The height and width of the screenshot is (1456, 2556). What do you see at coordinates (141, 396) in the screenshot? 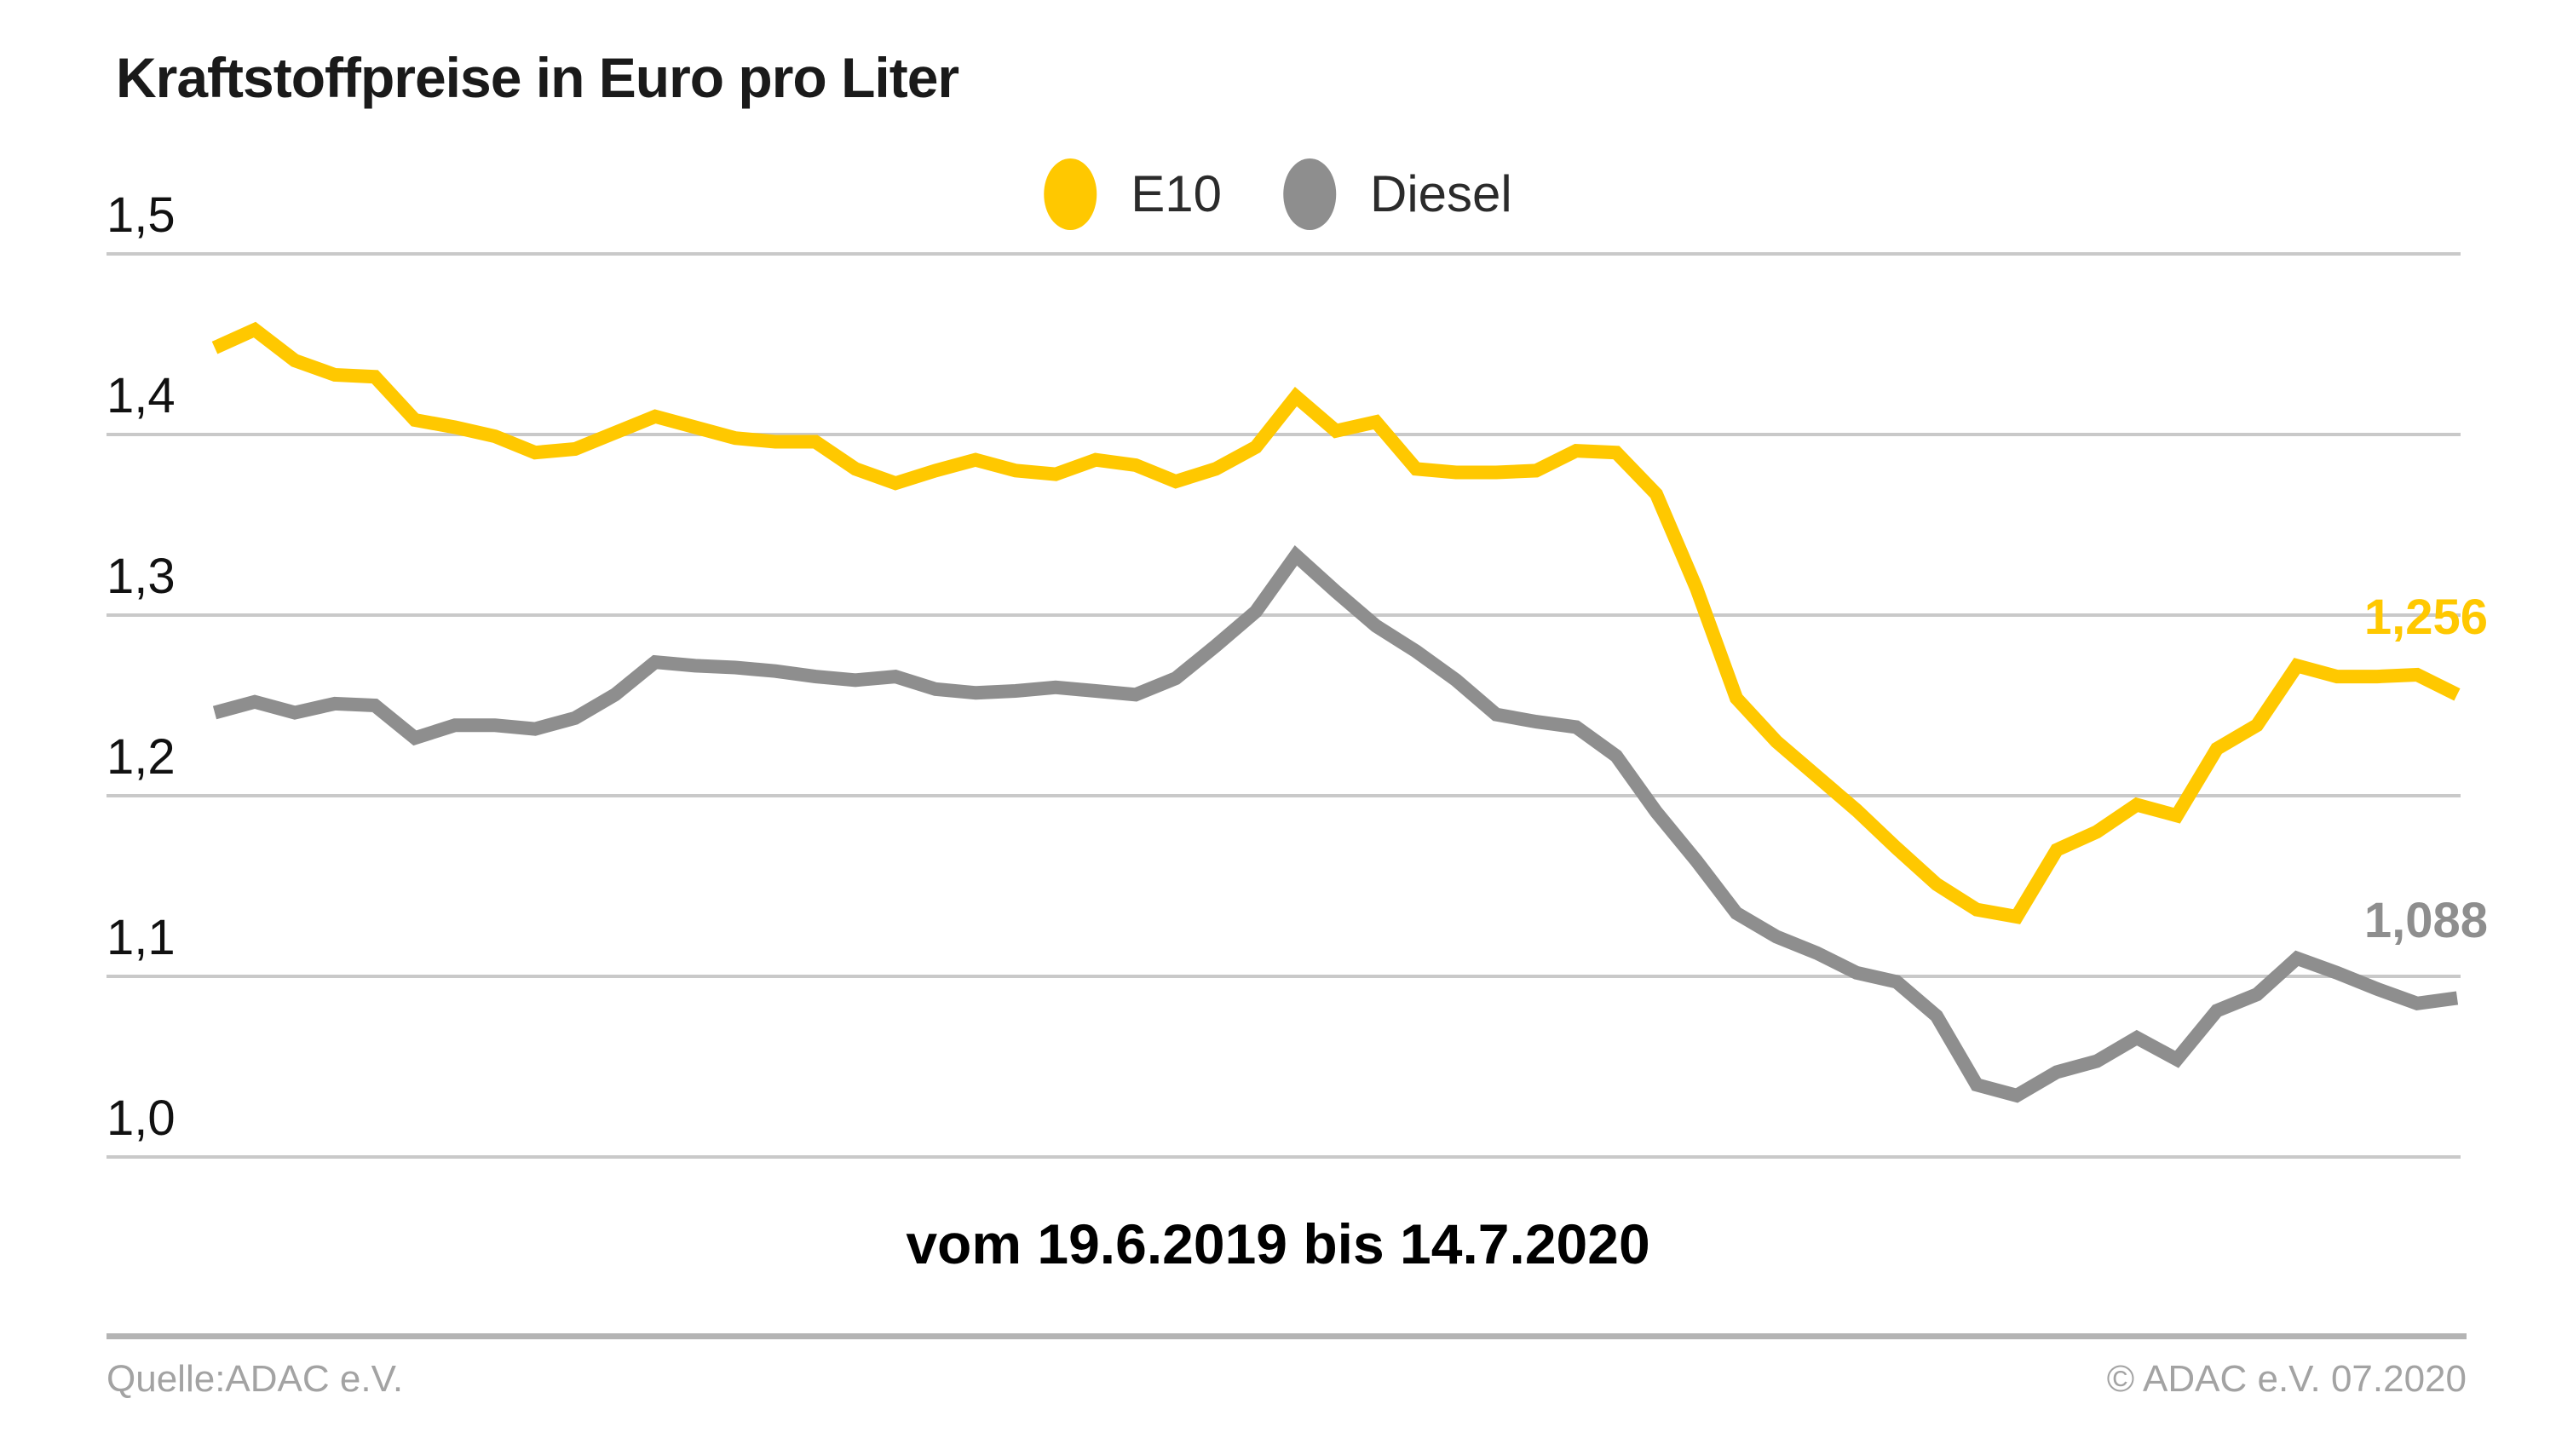
I see `y-tick-label: 1,4` at bounding box center [141, 396].